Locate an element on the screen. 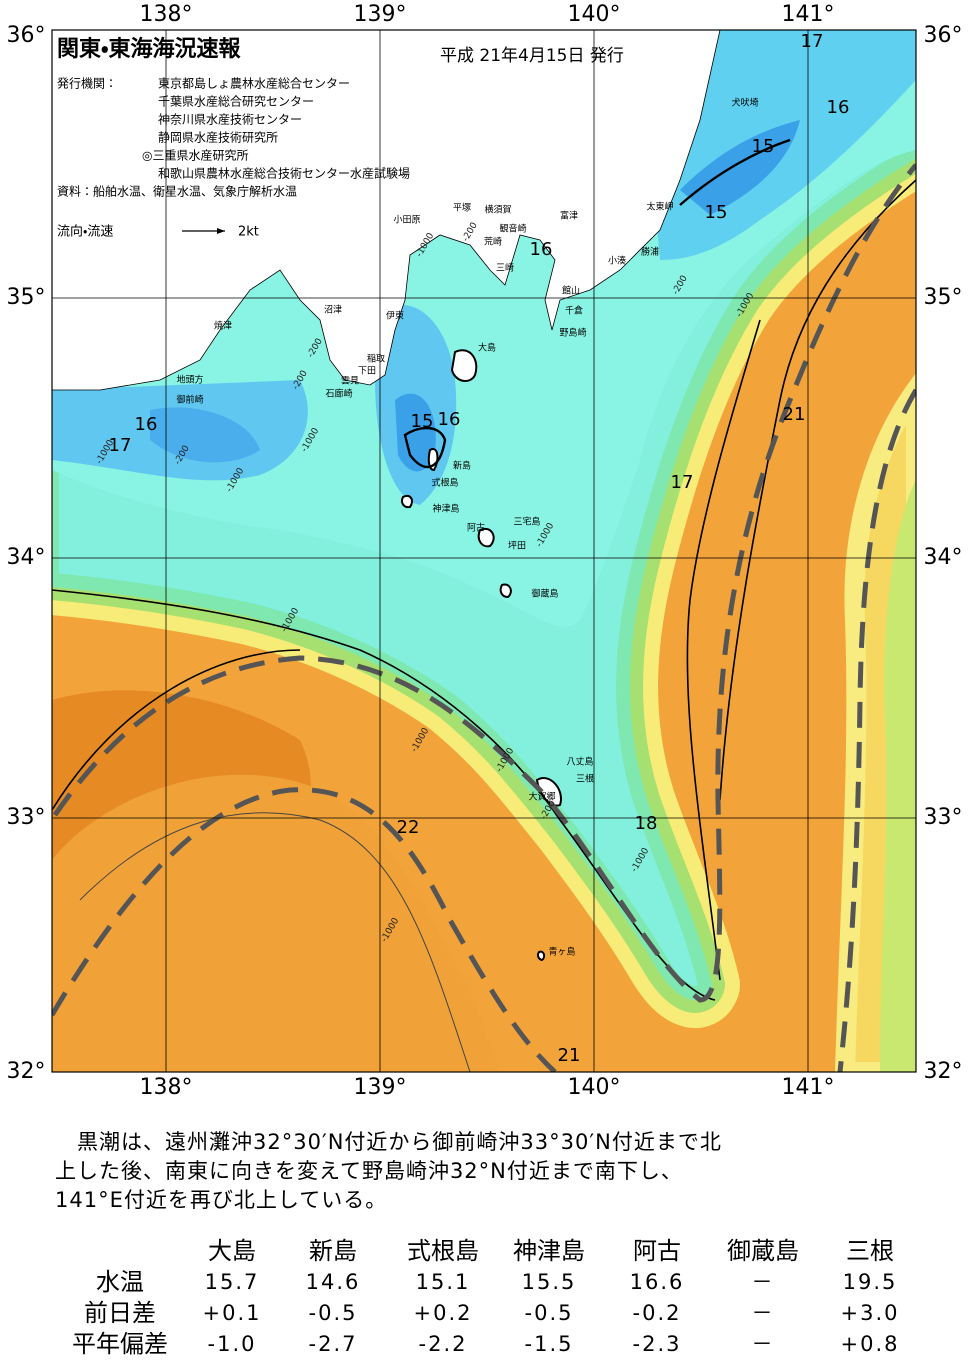  latitude-label: 36° is located at coordinates (26, 35).